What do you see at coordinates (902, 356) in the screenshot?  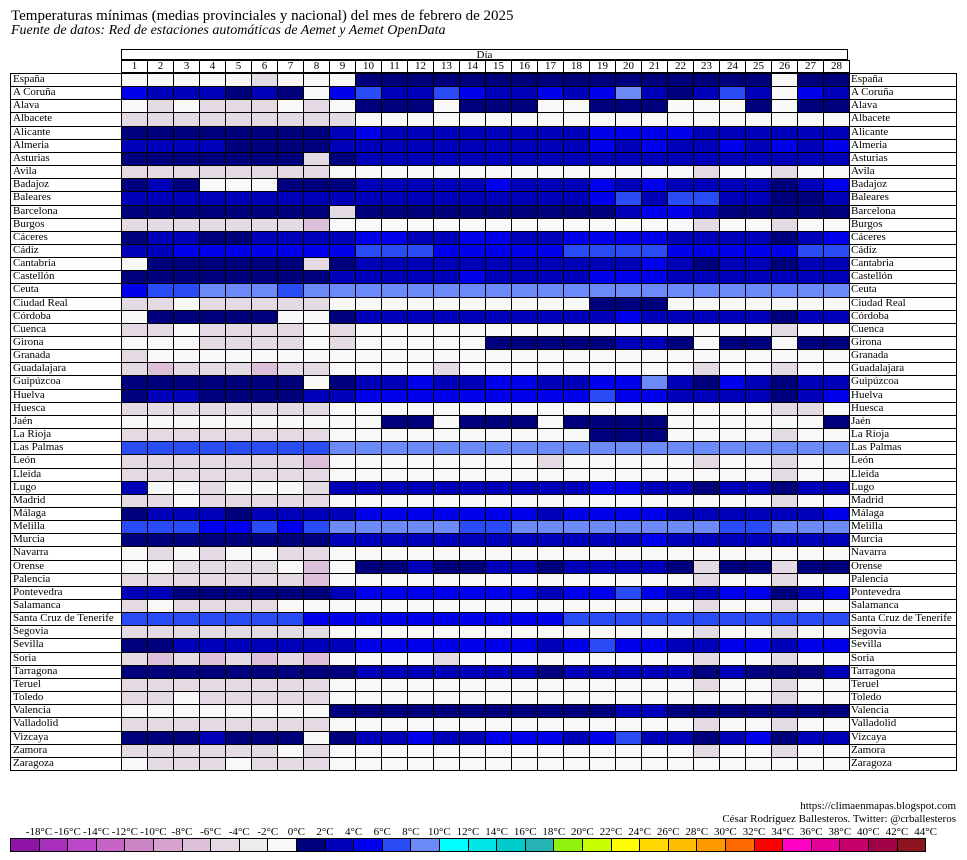 I see `row-label-right: Granada` at bounding box center [902, 356].